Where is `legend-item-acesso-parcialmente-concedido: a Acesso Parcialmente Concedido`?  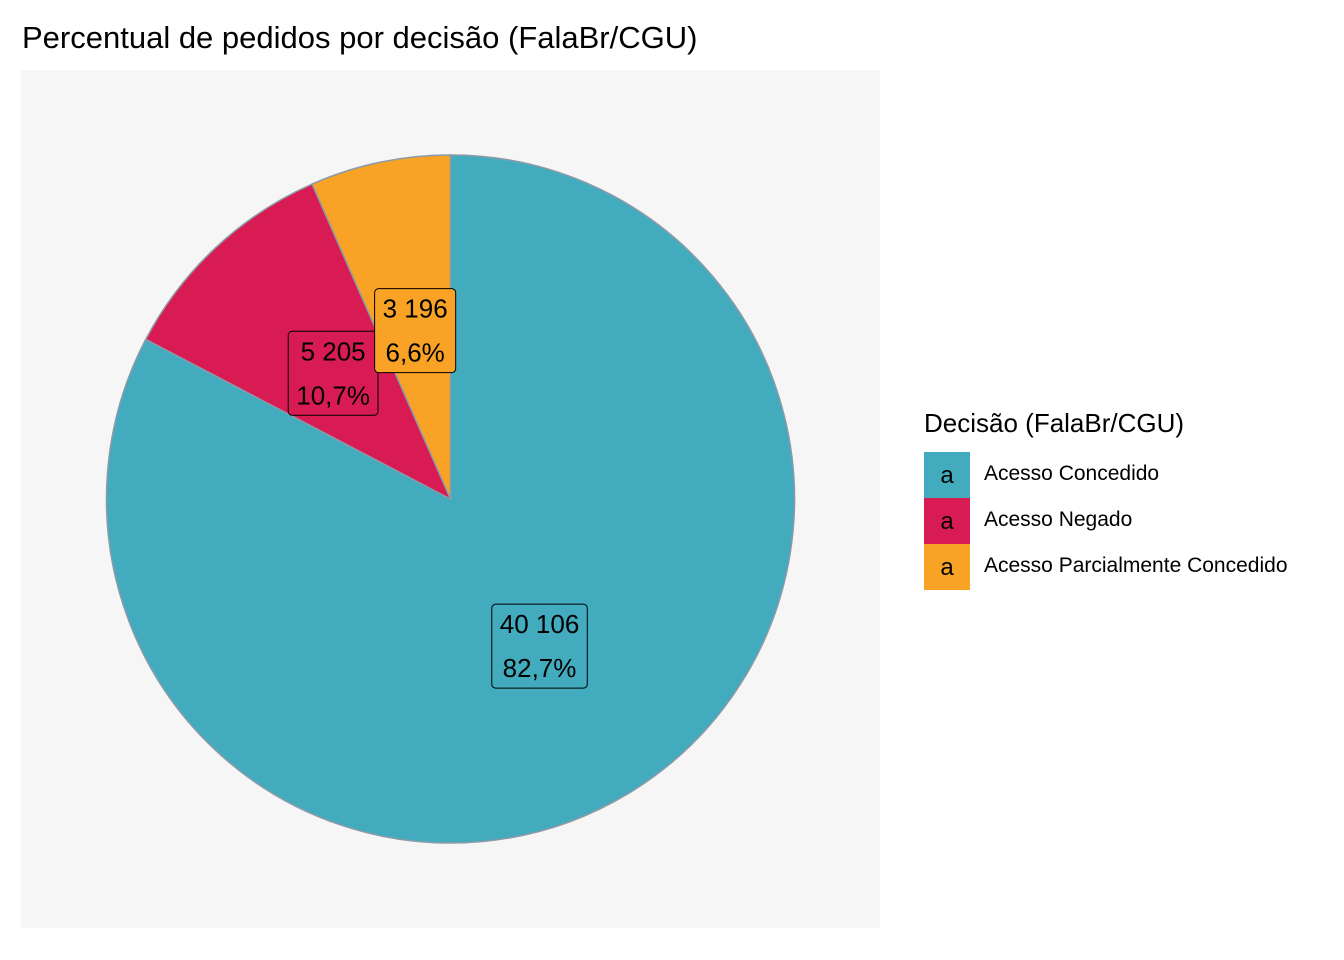
legend-item-acesso-parcialmente-concedido: a Acesso Parcialmente Concedido is located at coordinates (1134, 567).